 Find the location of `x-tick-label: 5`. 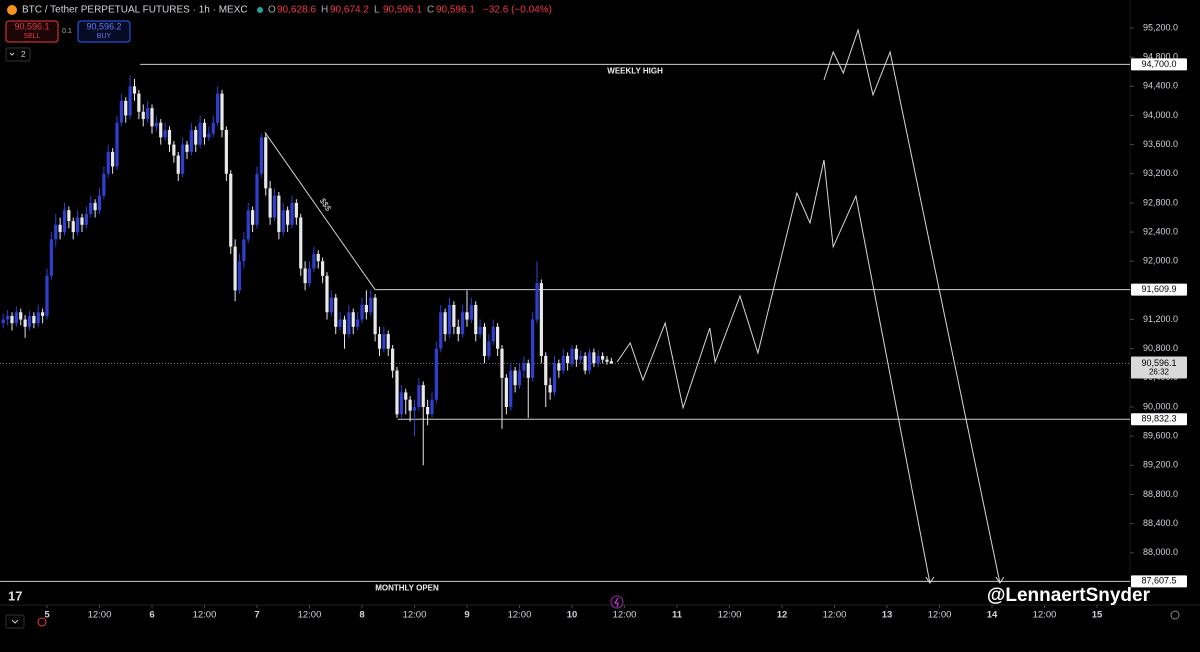

x-tick-label: 5 is located at coordinates (47, 615).